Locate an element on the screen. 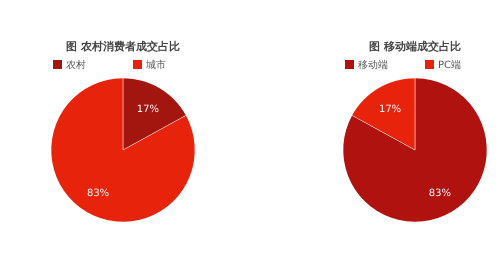  legend-label: 城市 is located at coordinates (155, 65).